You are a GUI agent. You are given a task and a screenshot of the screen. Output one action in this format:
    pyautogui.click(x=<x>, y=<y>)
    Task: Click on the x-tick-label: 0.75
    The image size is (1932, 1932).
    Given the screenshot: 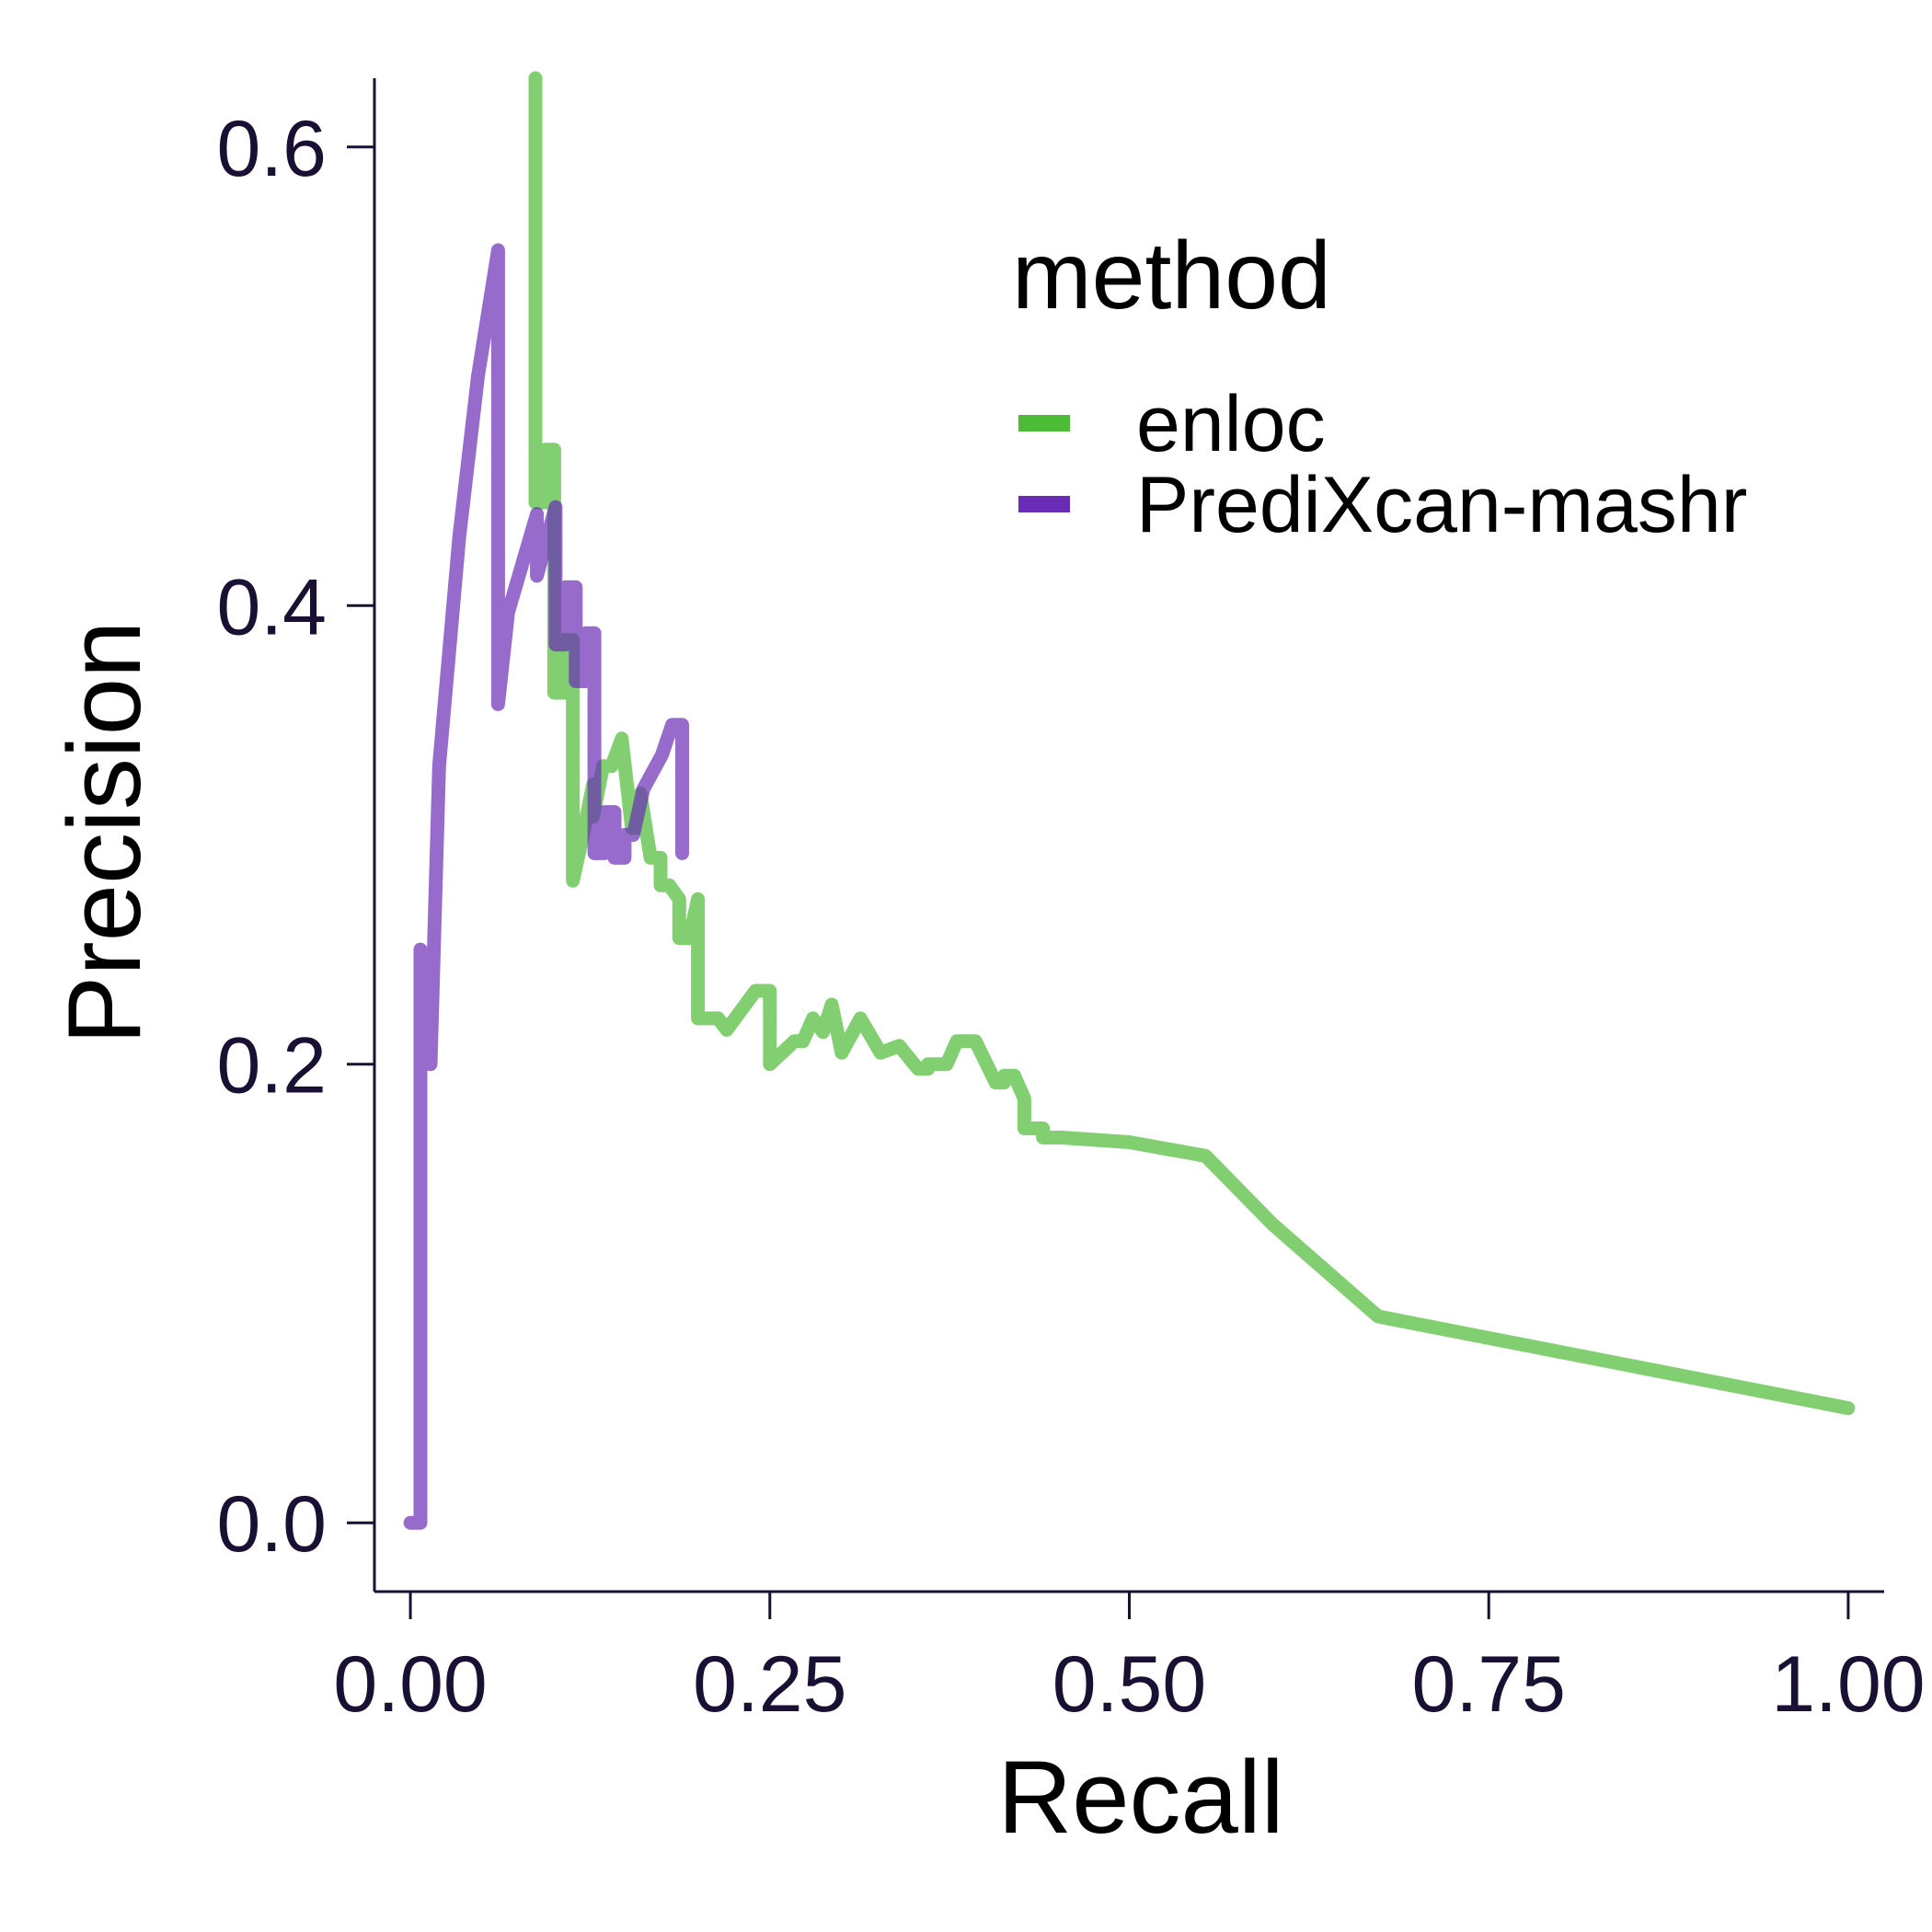 What is the action you would take?
    pyautogui.click(x=1489, y=1684)
    